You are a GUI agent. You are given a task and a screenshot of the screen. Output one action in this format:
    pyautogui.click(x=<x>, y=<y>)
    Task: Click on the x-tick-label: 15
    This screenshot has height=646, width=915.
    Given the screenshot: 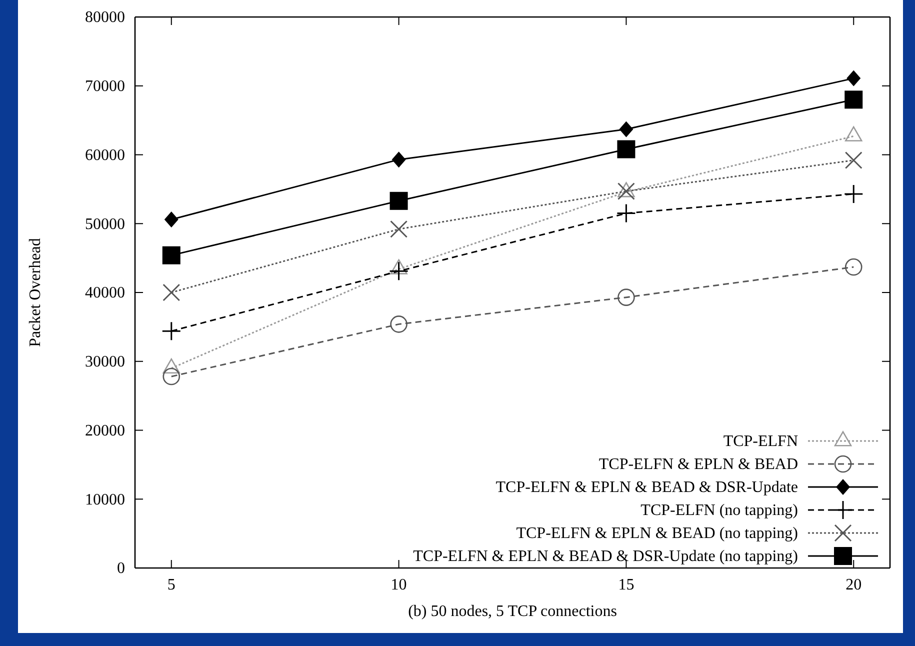 What is the action you would take?
    pyautogui.click(x=626, y=585)
    